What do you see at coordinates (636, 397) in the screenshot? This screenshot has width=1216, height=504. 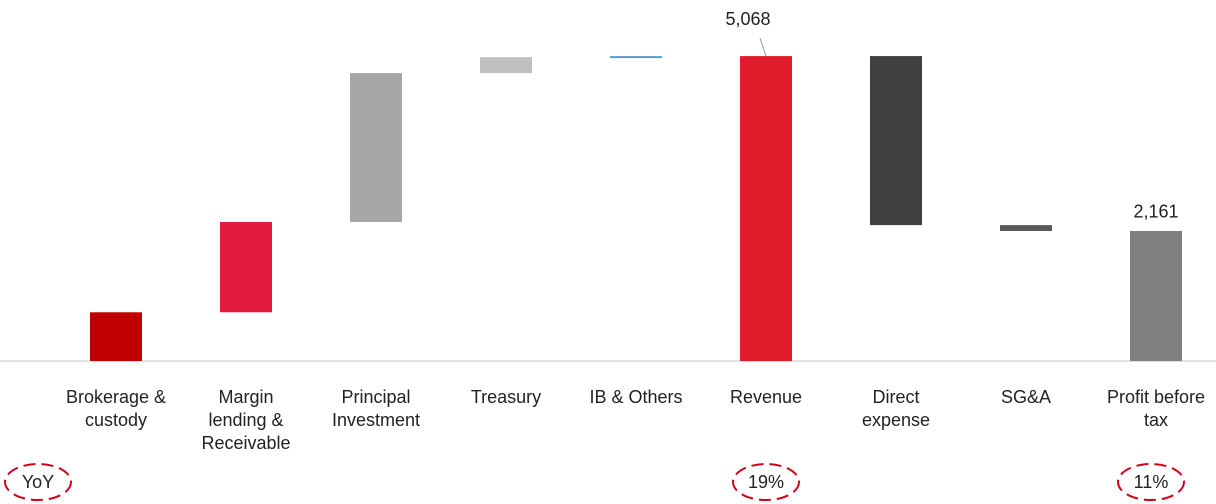 I see `x-tick-label: IB & Others` at bounding box center [636, 397].